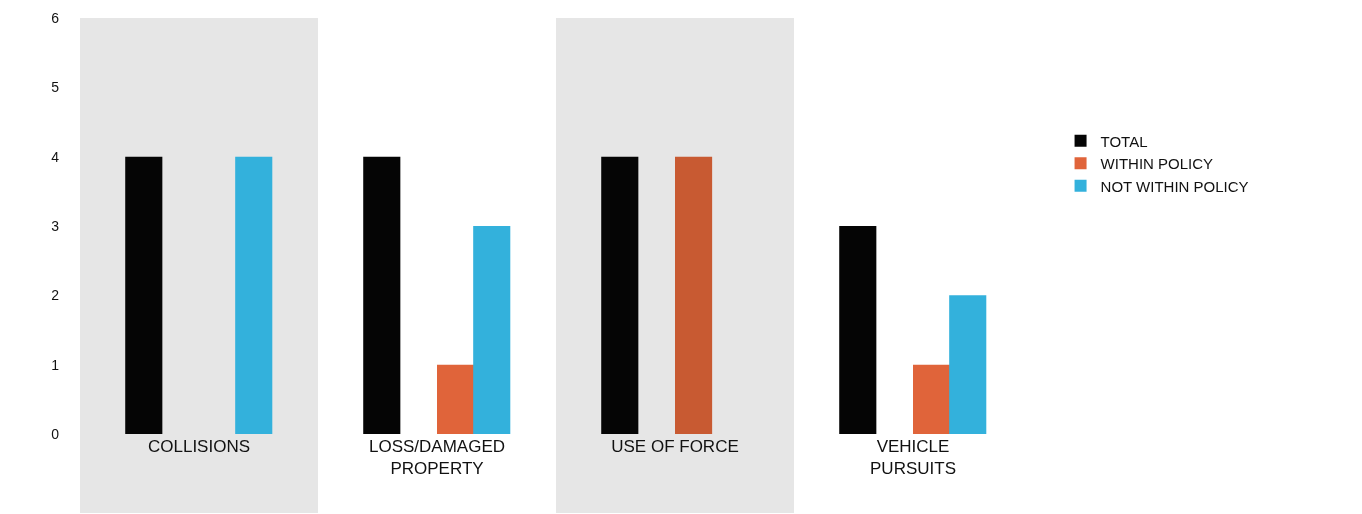 The height and width of the screenshot is (514, 1362). What do you see at coordinates (199, 446) in the screenshot?
I see `x-tick-label: COLLISIONS` at bounding box center [199, 446].